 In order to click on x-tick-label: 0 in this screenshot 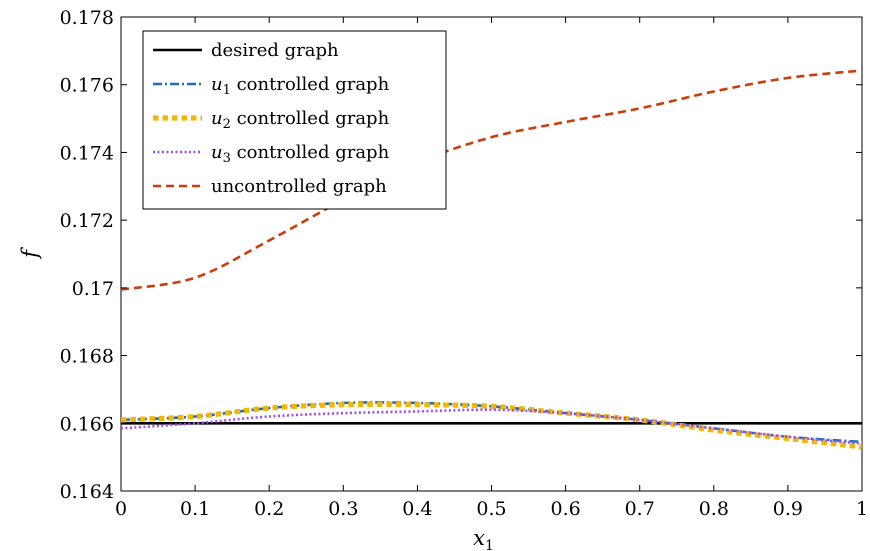, I will do `click(121, 509)`.